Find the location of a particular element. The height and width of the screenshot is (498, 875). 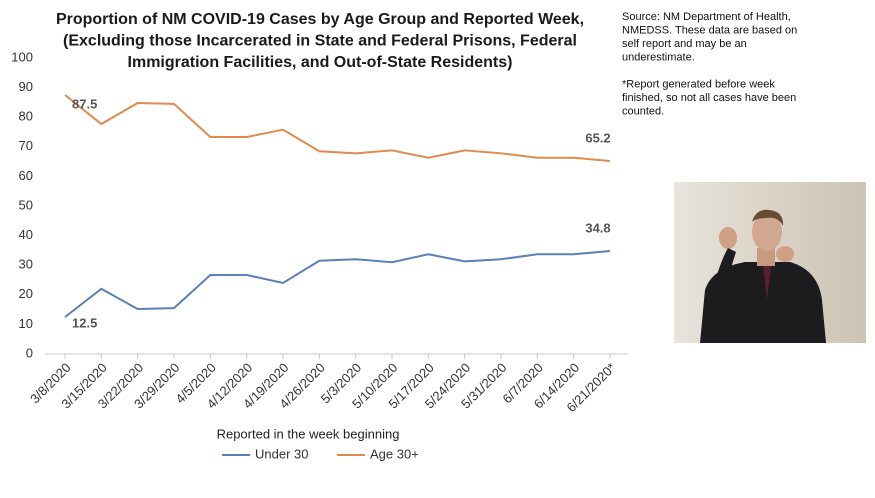

y-tick-label: 40 is located at coordinates (26, 234).